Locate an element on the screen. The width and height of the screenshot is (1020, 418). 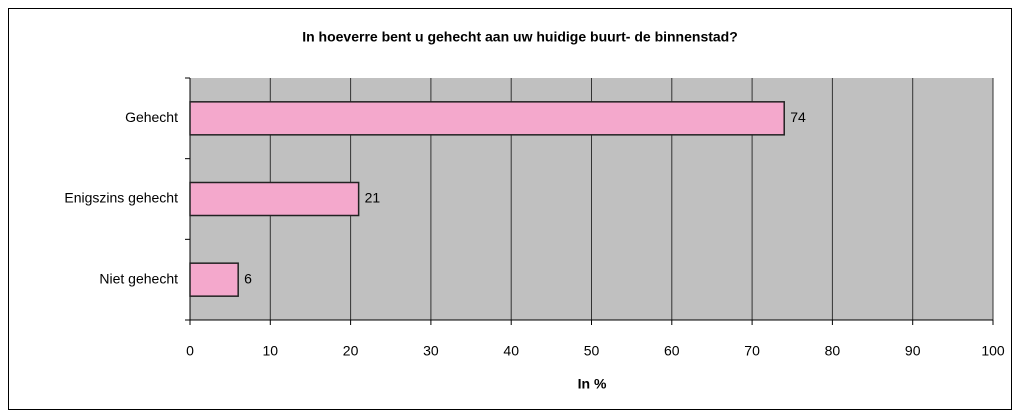
x-tick-label: 80 is located at coordinates (833, 351).